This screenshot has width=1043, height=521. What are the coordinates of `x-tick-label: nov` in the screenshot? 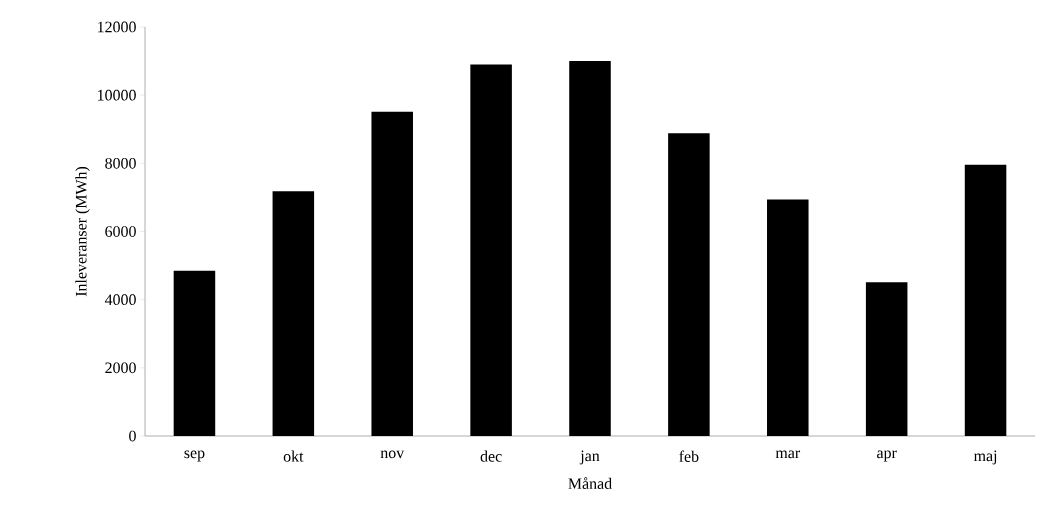 It's located at (392, 454).